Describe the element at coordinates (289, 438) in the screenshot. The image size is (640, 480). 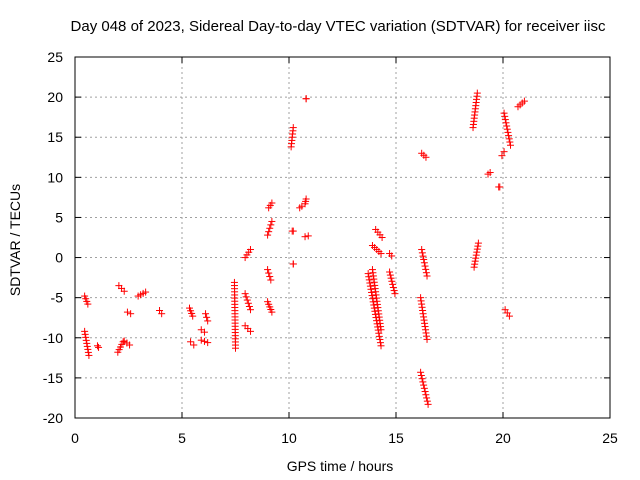
I see `x-tick-label: 10` at that location.